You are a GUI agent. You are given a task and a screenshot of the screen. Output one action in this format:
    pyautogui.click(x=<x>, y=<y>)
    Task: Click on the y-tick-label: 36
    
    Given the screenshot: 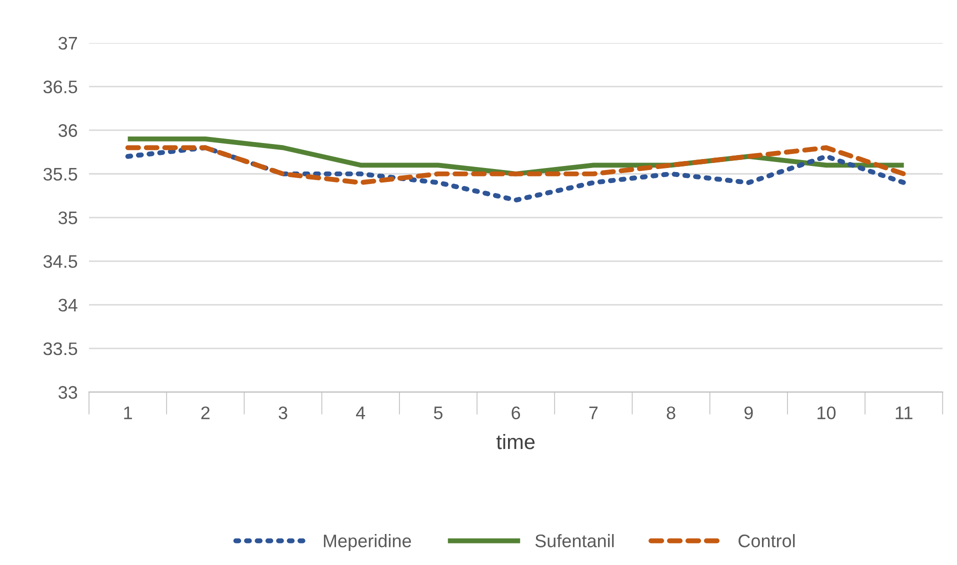 What is the action you would take?
    pyautogui.click(x=68, y=130)
    